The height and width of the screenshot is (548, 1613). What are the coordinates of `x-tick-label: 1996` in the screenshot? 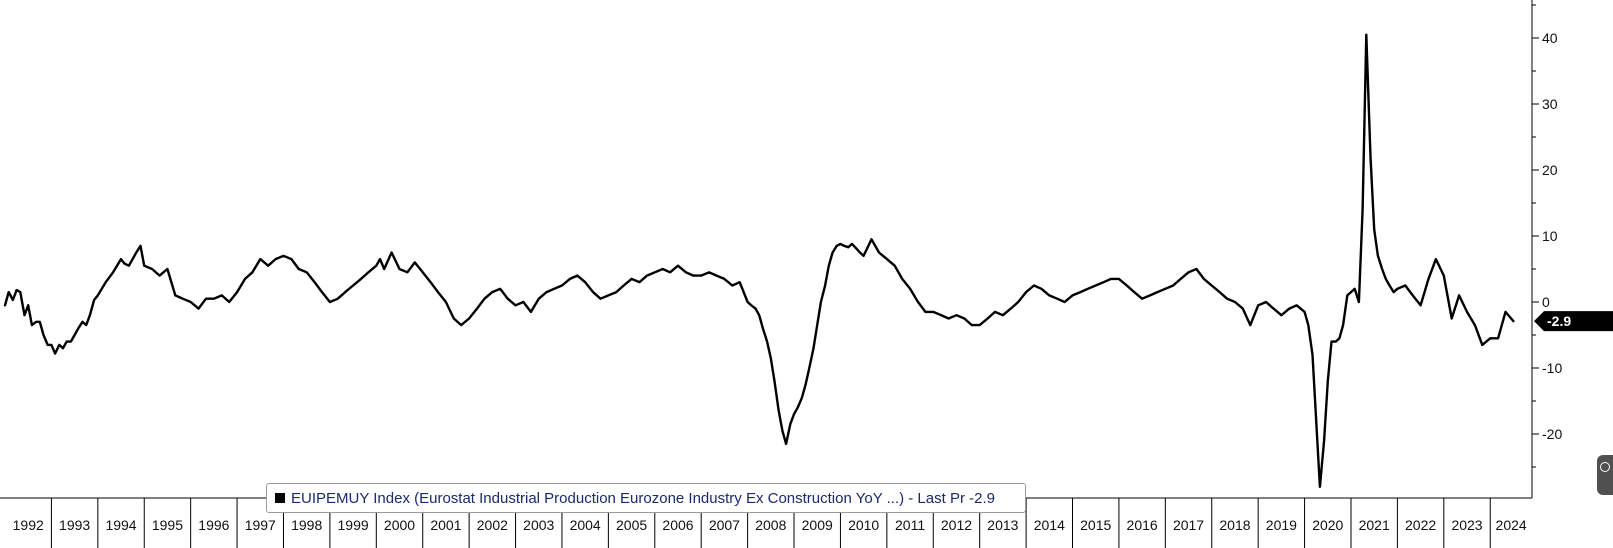 It's located at (213, 525).